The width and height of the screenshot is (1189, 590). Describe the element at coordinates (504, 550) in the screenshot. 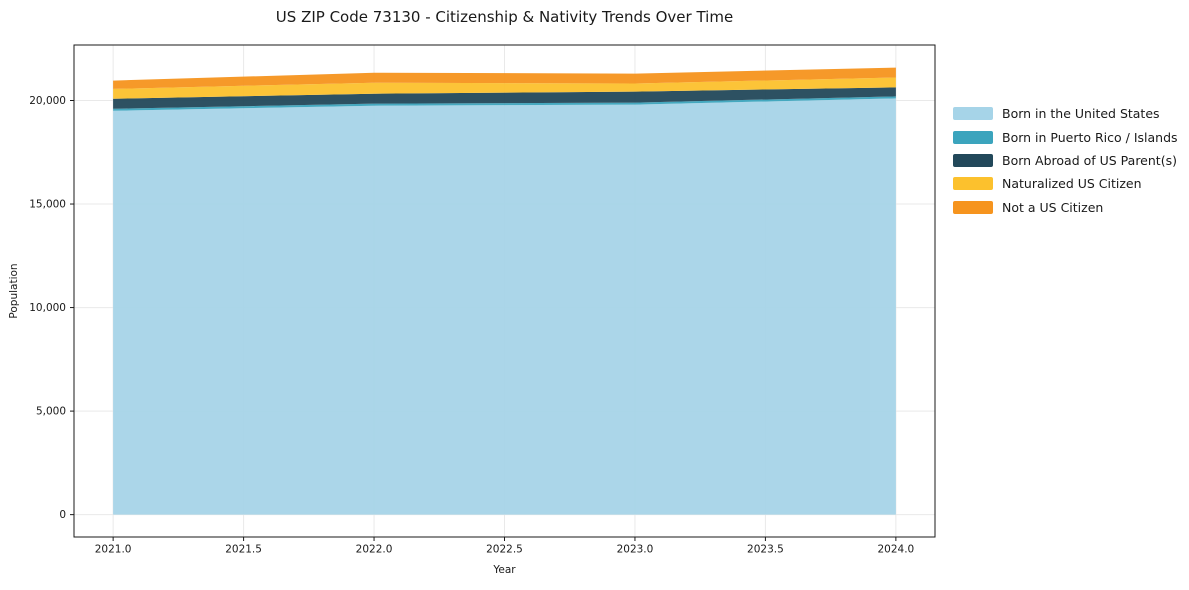

I see `x-tick-label: 2022.5` at that location.